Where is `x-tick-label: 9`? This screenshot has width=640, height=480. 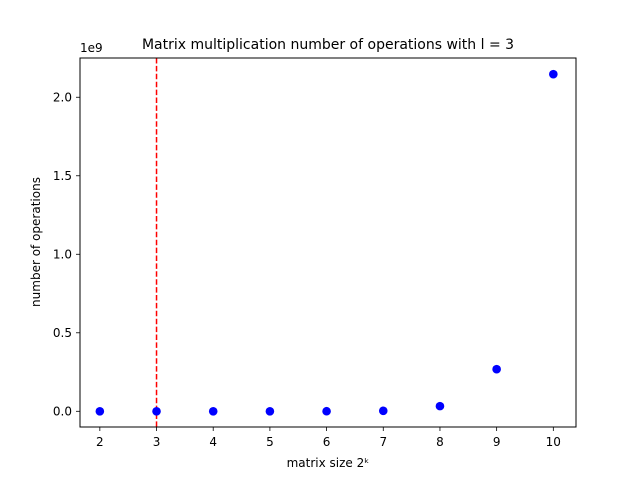
x-tick-label: 9 is located at coordinates (497, 442).